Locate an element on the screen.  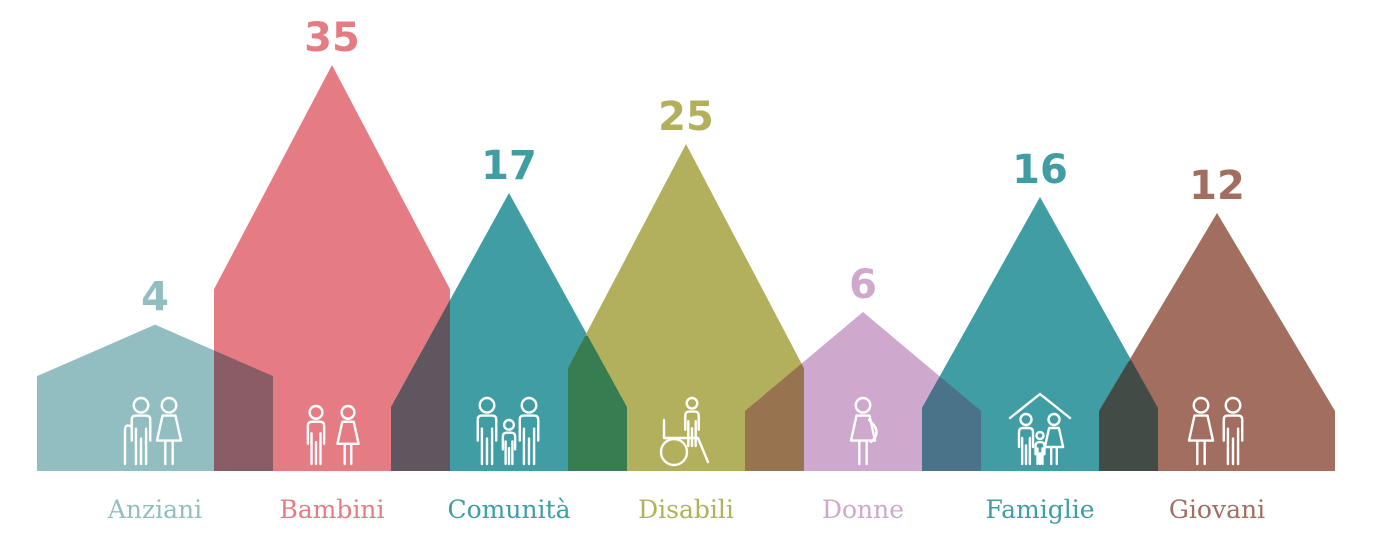
value-label: 6 is located at coordinates (863, 285).